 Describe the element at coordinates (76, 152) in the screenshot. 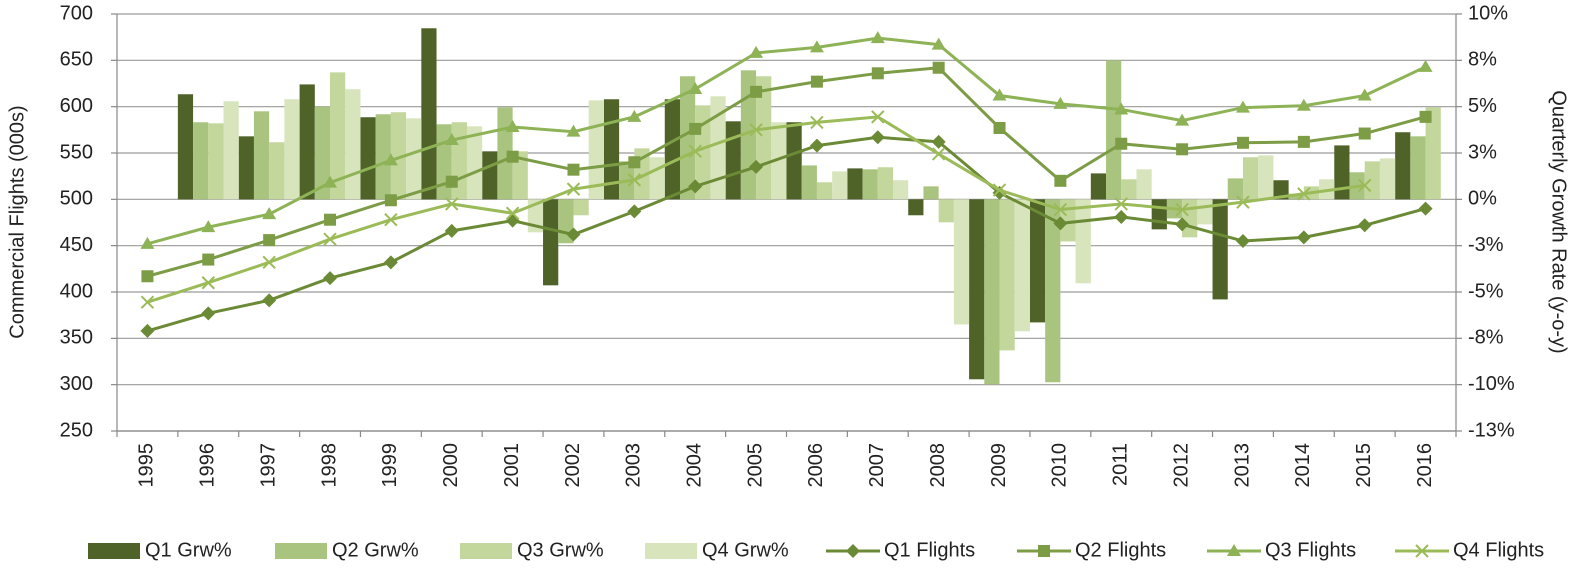

I see `y-tick-label: 550` at that location.